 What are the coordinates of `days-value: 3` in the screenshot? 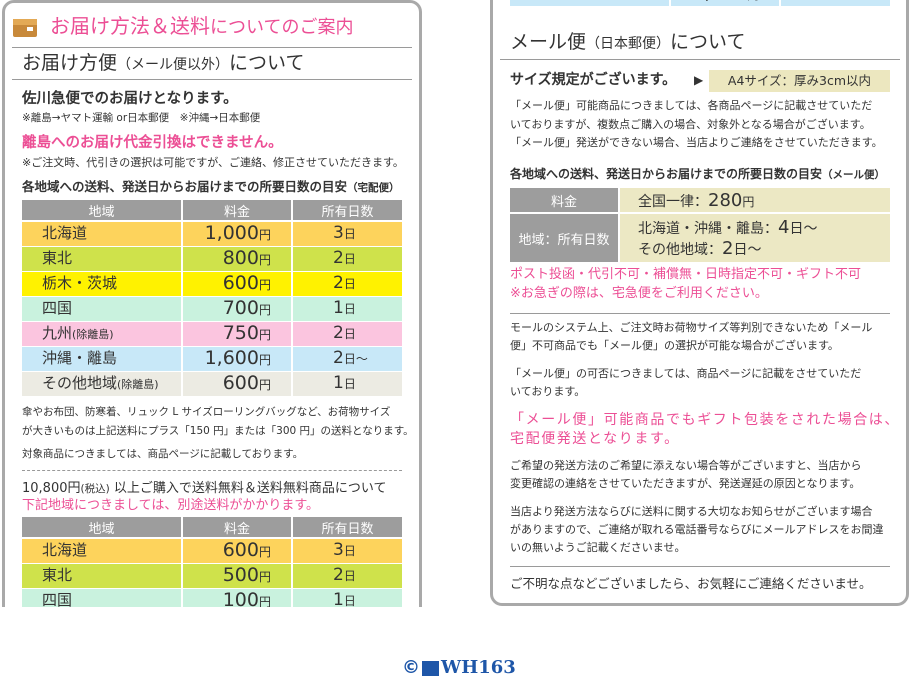 It's located at (338, 233).